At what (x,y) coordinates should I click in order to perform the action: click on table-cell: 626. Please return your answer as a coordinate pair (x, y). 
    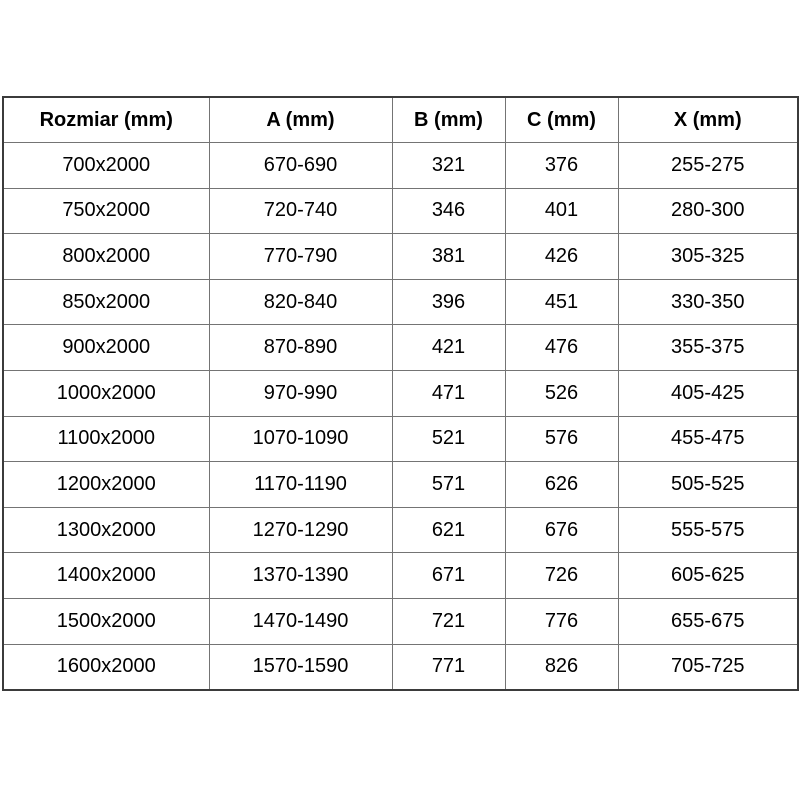
    Looking at the image, I should click on (561, 484).